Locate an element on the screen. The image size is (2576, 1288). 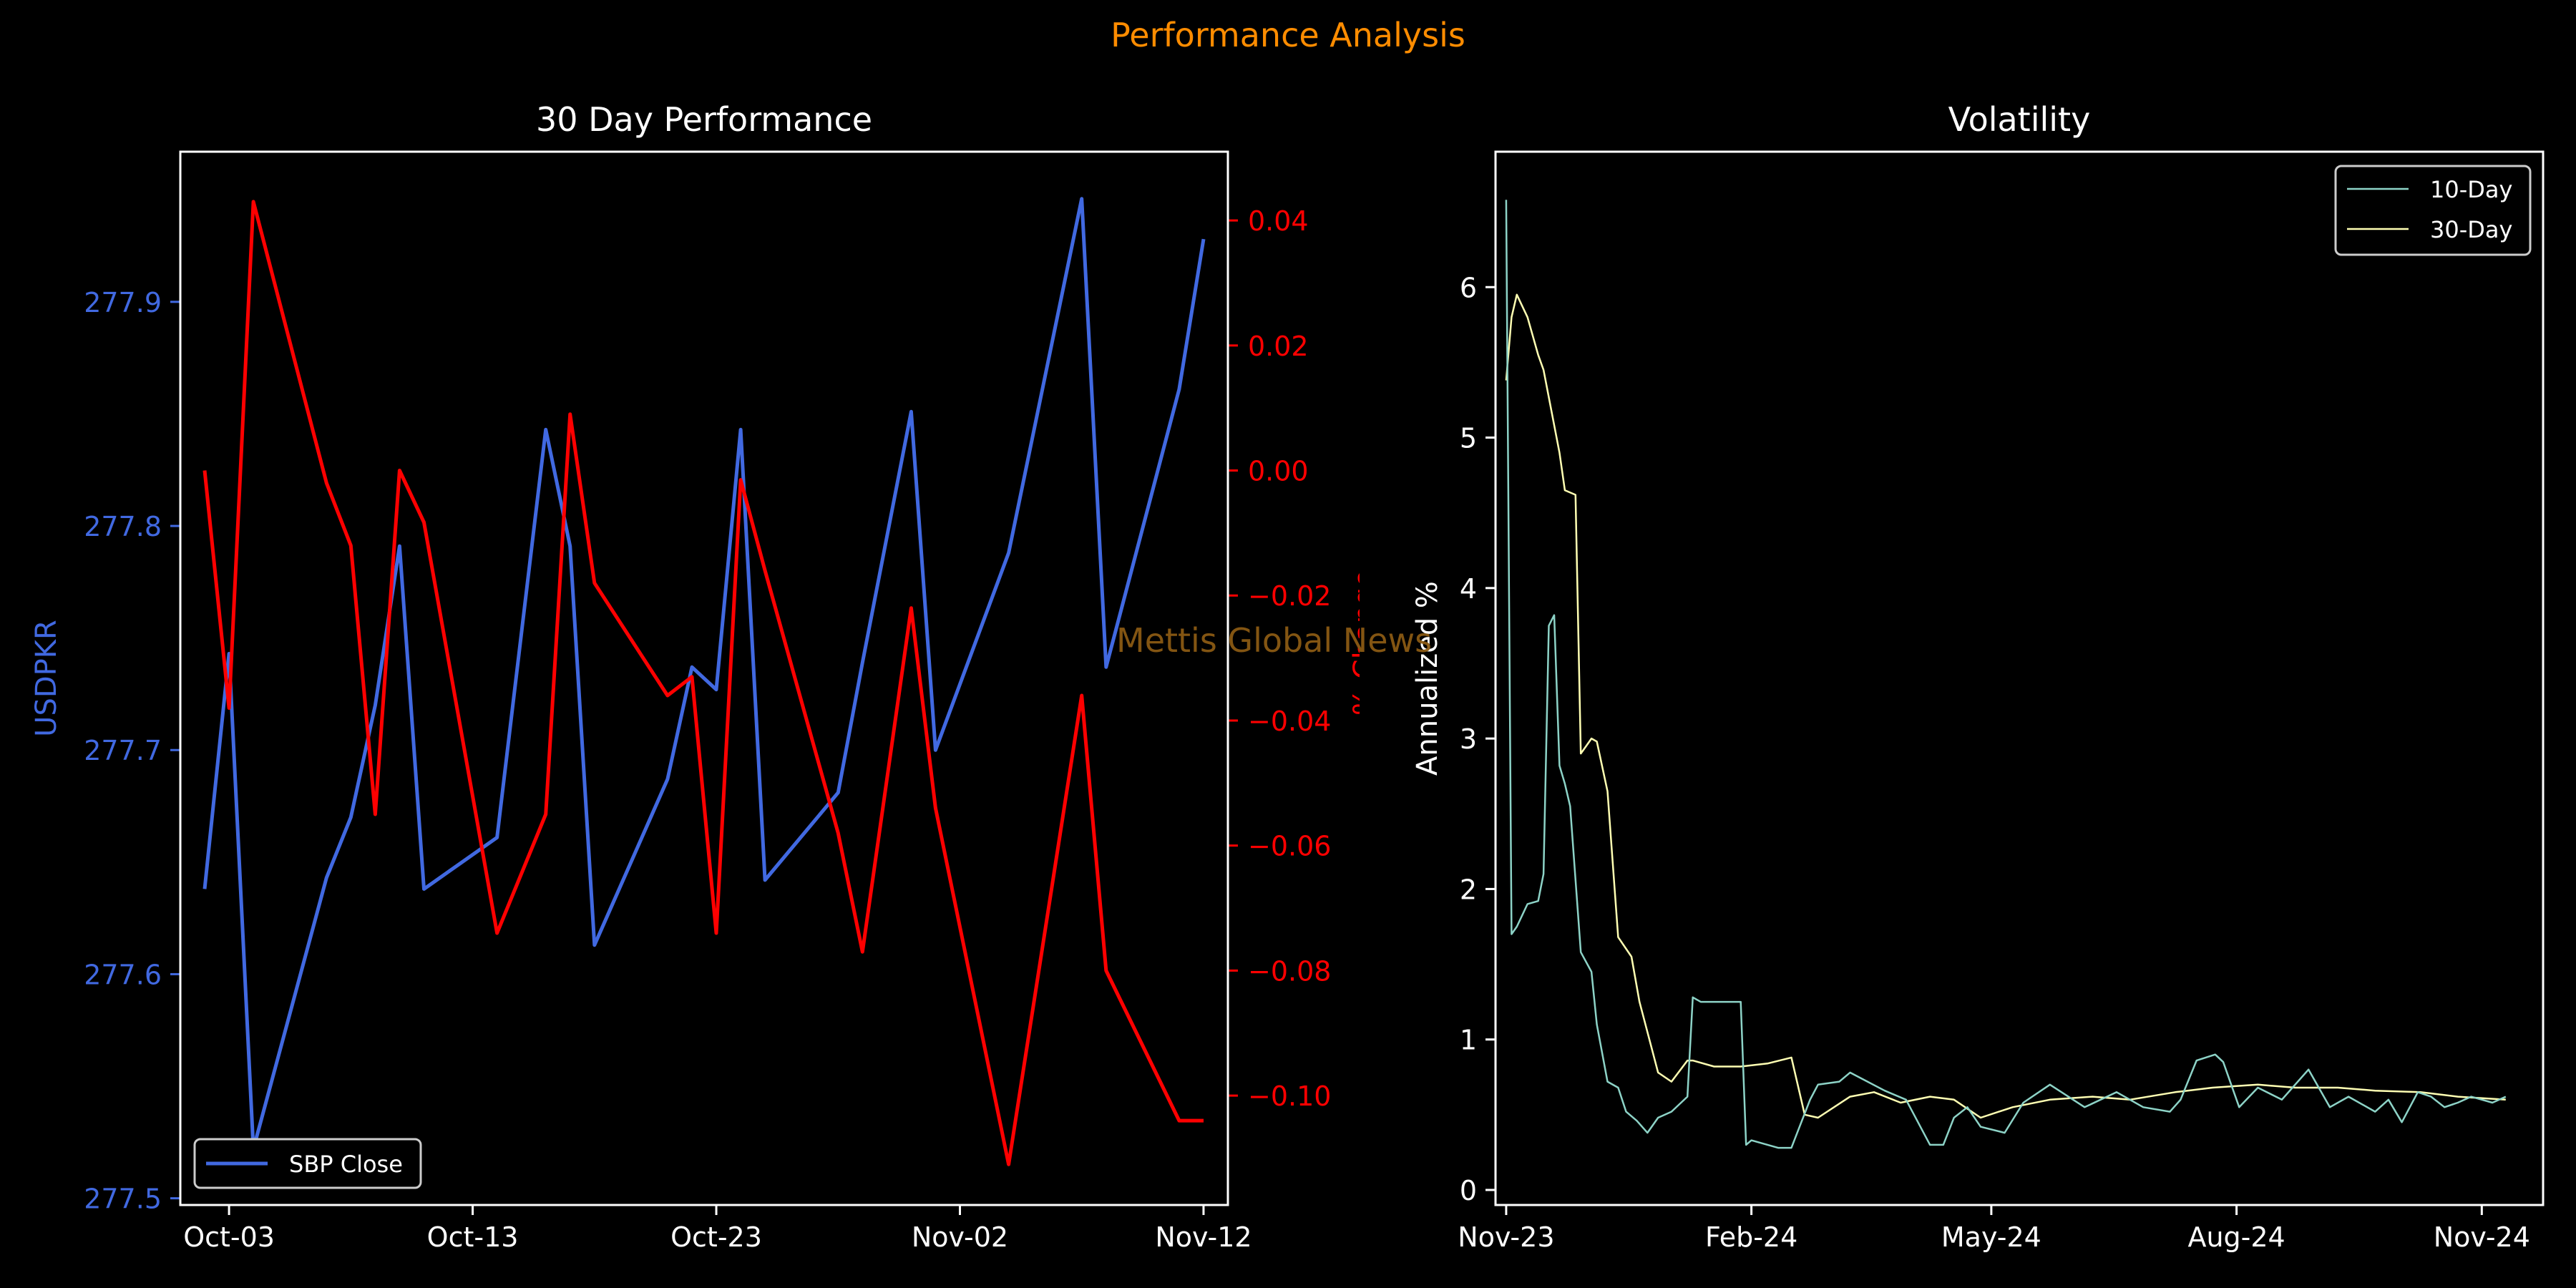
y2-tick-label: −0.06 is located at coordinates (1289, 846).